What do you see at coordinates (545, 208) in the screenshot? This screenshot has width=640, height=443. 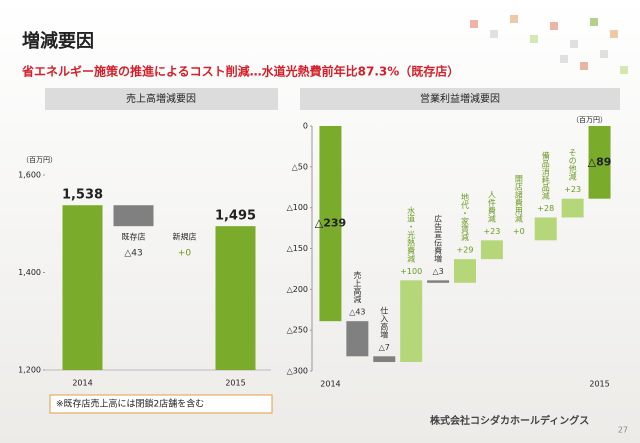 I see `value-label: +28` at bounding box center [545, 208].